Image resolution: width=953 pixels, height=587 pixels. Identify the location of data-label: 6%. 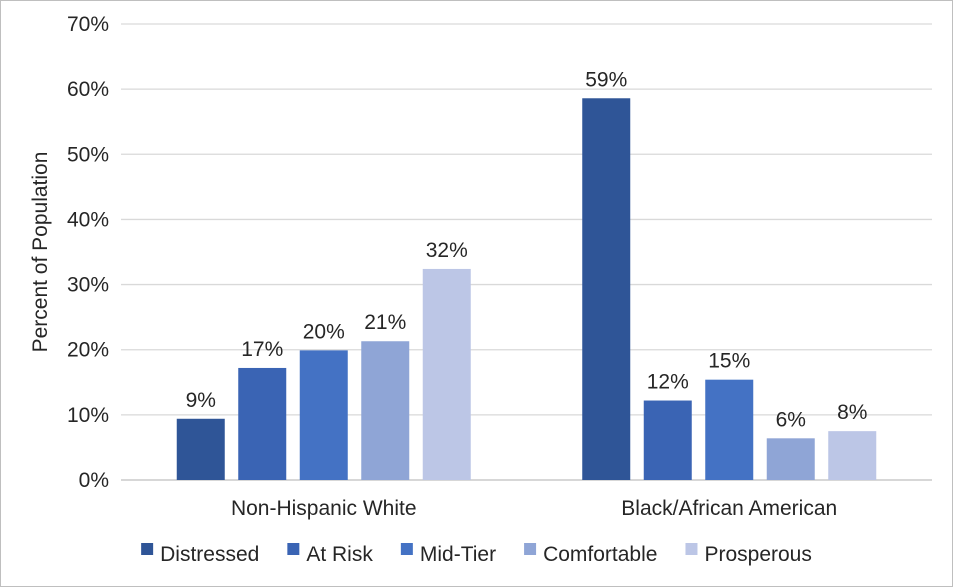
(791, 419).